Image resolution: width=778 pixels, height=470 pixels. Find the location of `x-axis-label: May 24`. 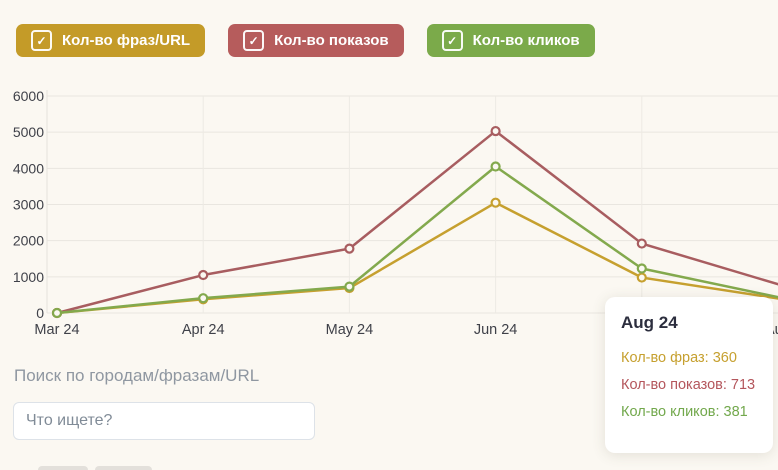

x-axis-label: May 24 is located at coordinates (350, 330).